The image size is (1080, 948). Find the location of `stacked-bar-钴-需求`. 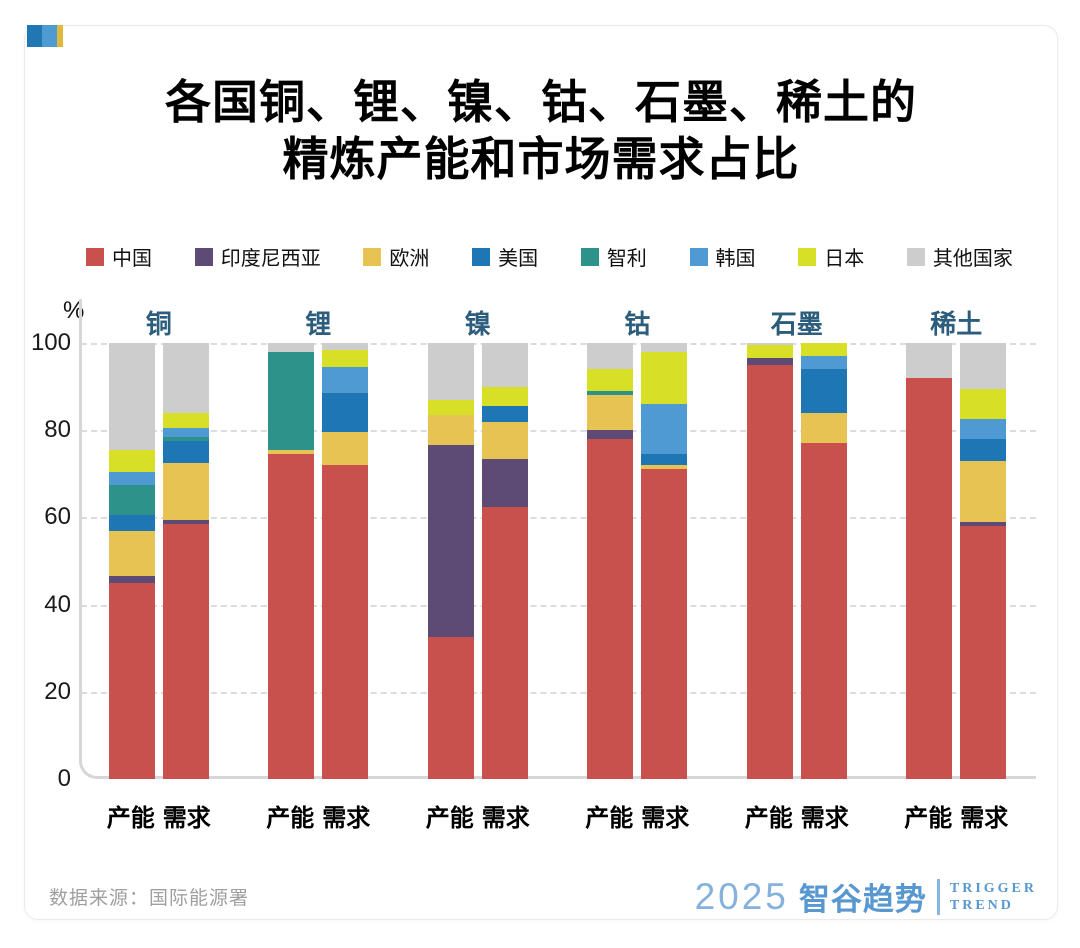

stacked-bar-钴-需求 is located at coordinates (664, 561).